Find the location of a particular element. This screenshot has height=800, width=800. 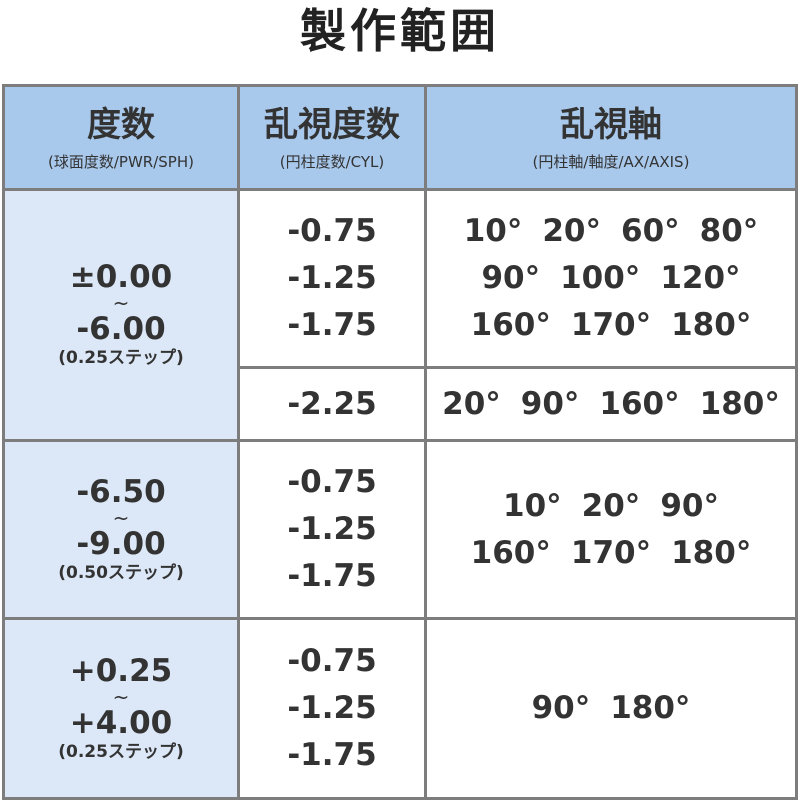

axis-cell: 10° 20° 60° 80° 90° 100° 120° 160° 170° 180° is located at coordinates (611, 278).